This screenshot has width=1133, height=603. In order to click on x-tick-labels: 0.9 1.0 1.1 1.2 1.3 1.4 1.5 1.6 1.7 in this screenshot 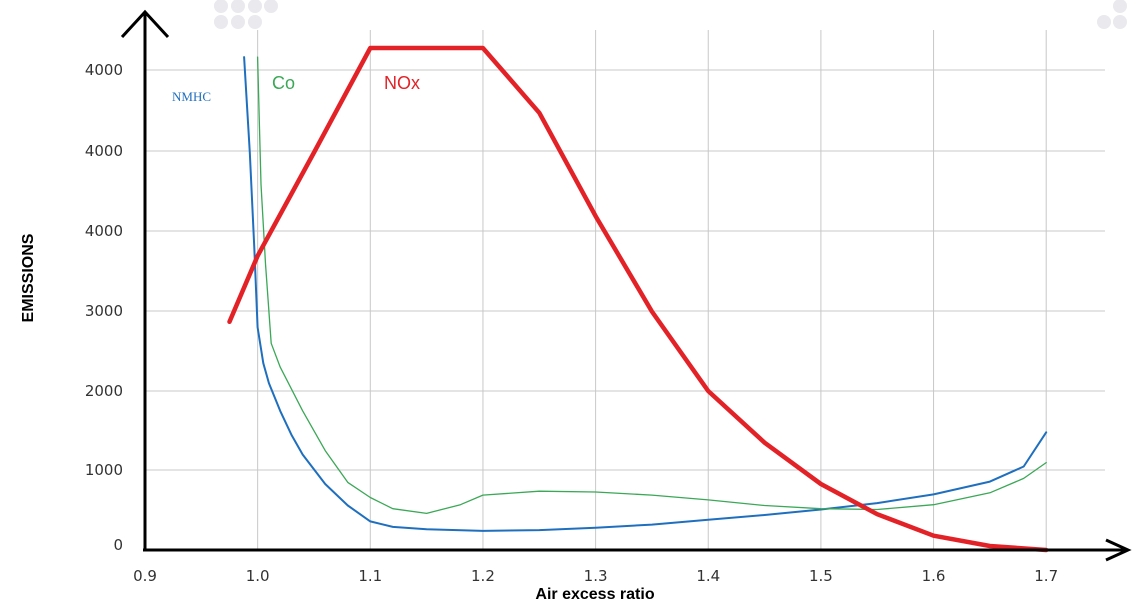, I will do `click(595, 576)`.